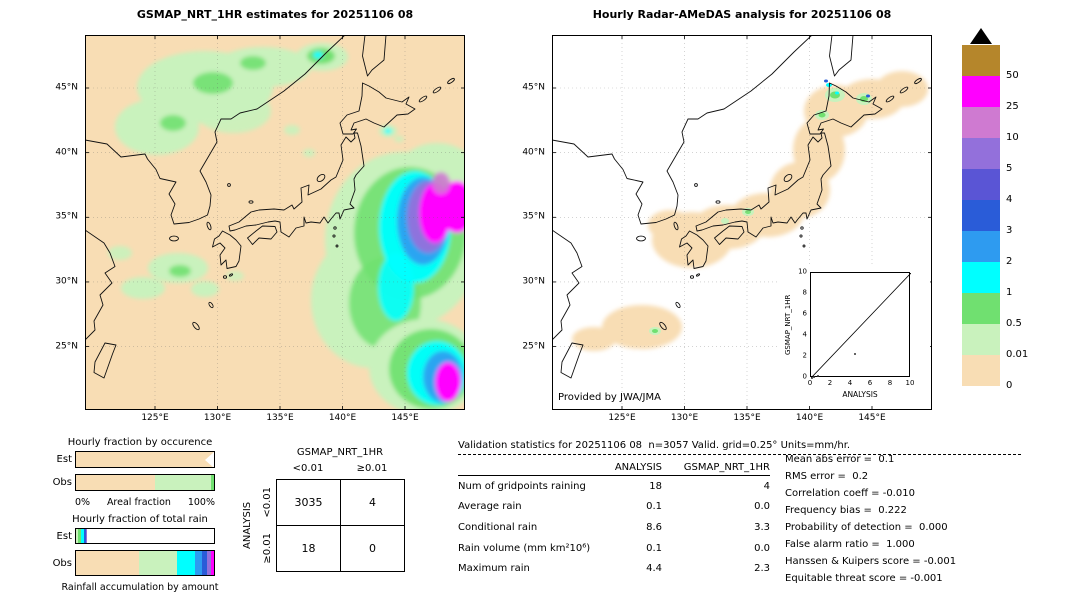 Image resolution: width=1080 pixels, height=612 pixels. Describe the element at coordinates (498, 527) in the screenshot. I see `stat-row-label: Conditional rain` at that location.